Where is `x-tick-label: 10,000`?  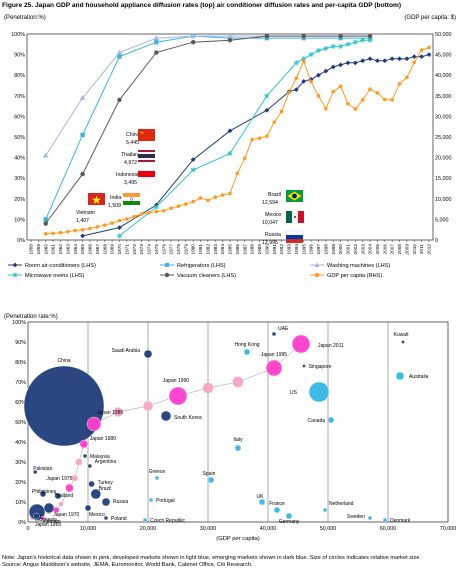 x-tick-label: 10,000 is located at coordinates (88, 529).